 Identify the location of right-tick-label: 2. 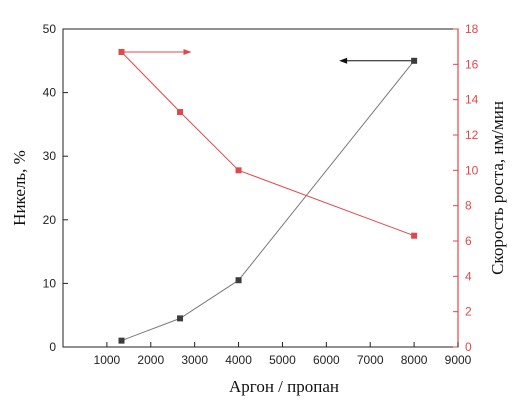
(468, 312).